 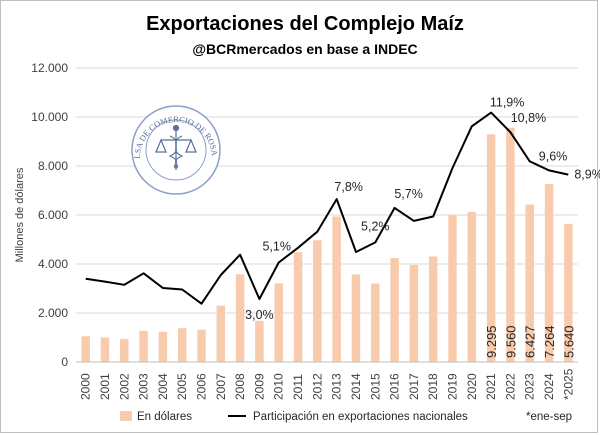 What do you see at coordinates (507, 103) in the screenshot?
I see `line-data-label: 11,9%` at bounding box center [507, 103].